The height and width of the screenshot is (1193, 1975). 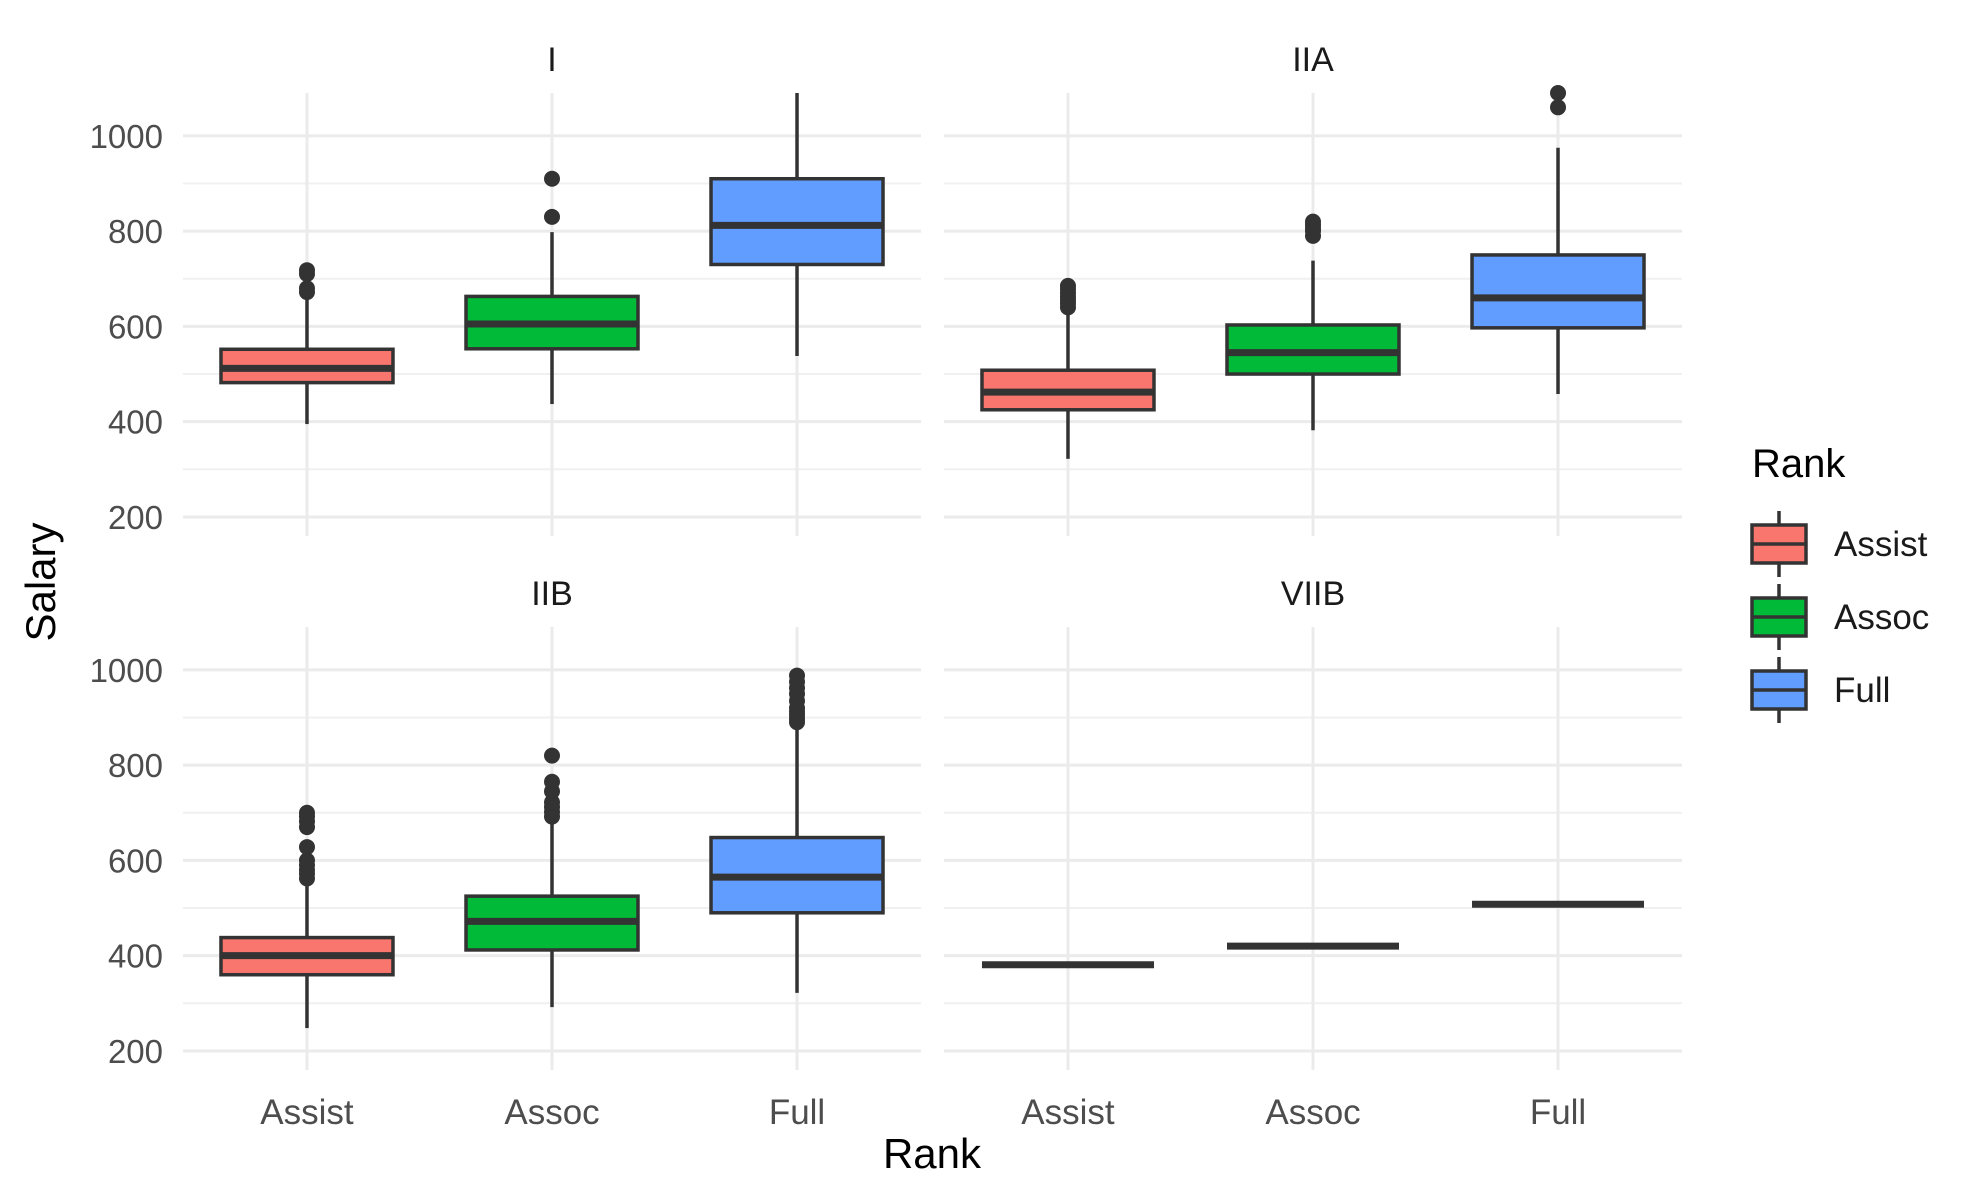 I want to click on legend-entry-full: Full, so click(x=1820, y=690).